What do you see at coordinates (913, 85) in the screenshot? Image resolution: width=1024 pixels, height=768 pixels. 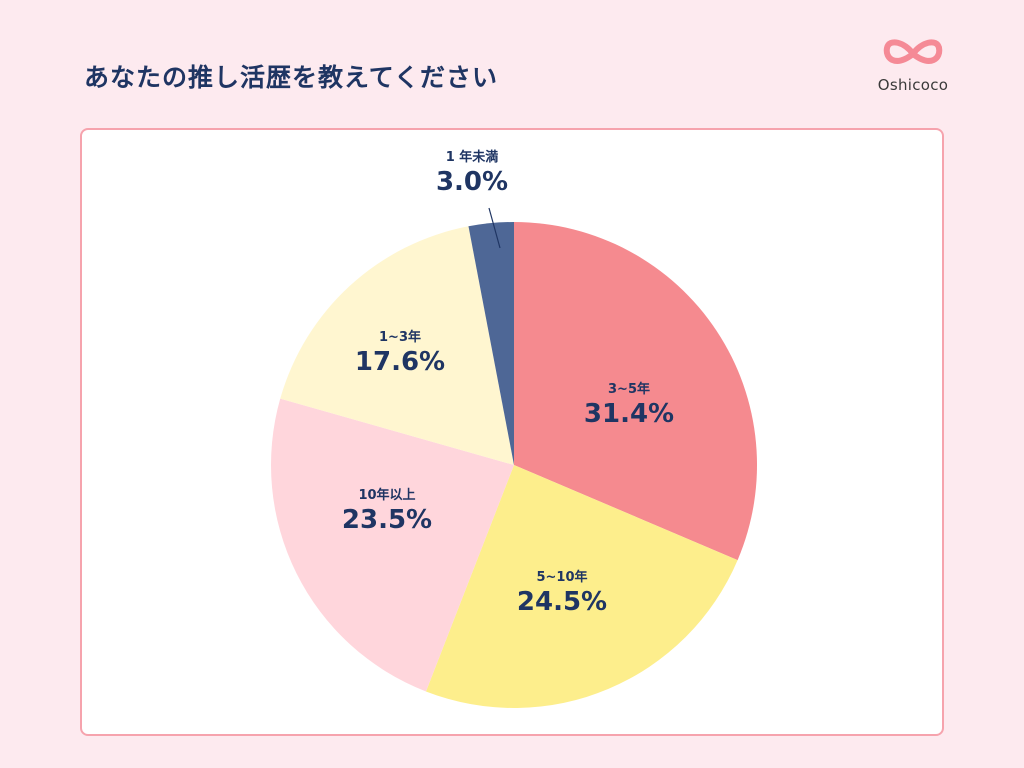 I see `brand-name: Oshicoco` at bounding box center [913, 85].